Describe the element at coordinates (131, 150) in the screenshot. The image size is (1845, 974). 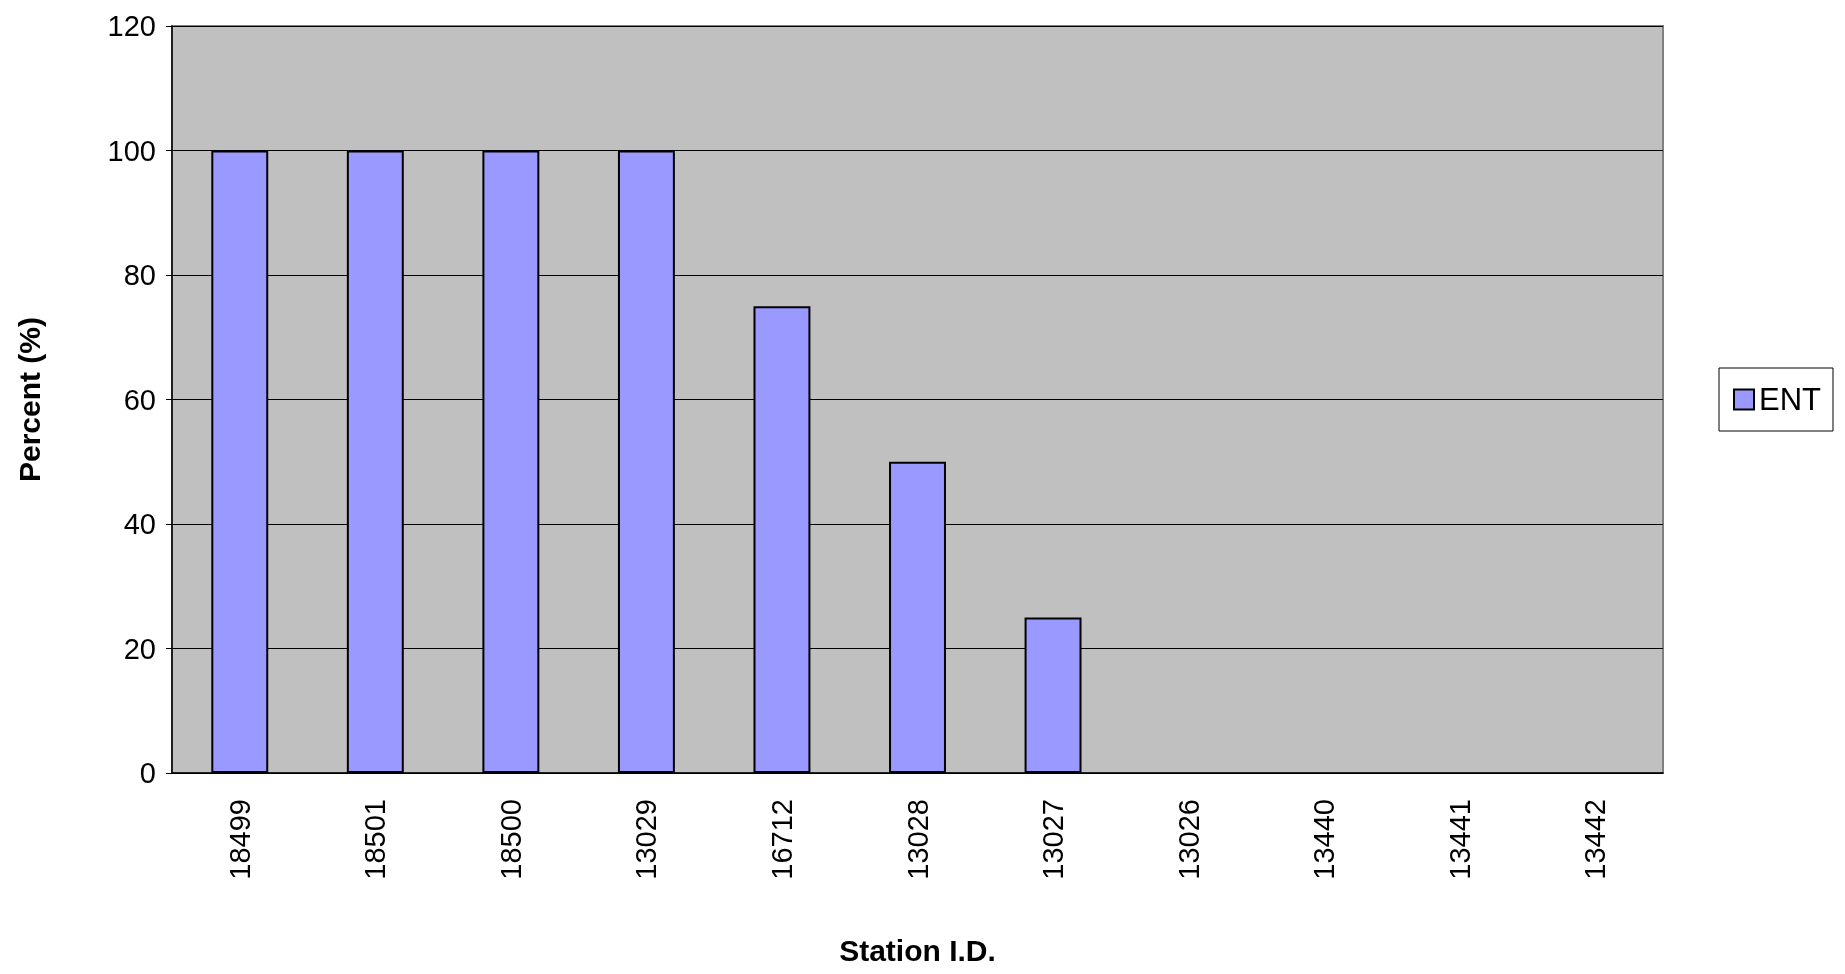
I see `y-tick-label: 100` at that location.